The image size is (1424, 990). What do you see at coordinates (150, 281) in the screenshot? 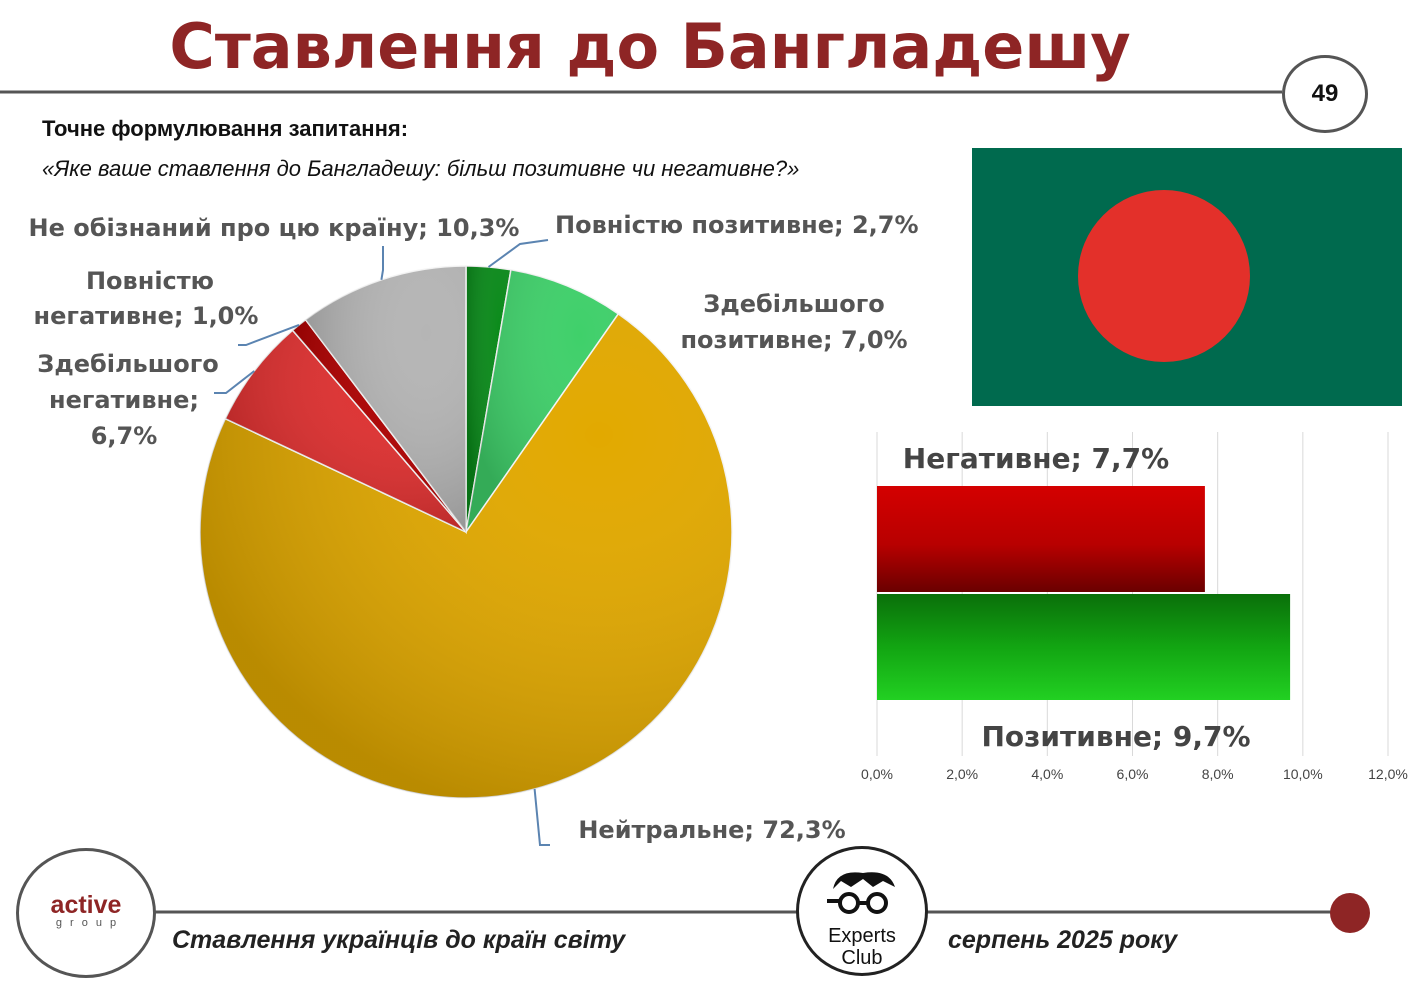
I see `pie-label: Повністю` at bounding box center [150, 281].